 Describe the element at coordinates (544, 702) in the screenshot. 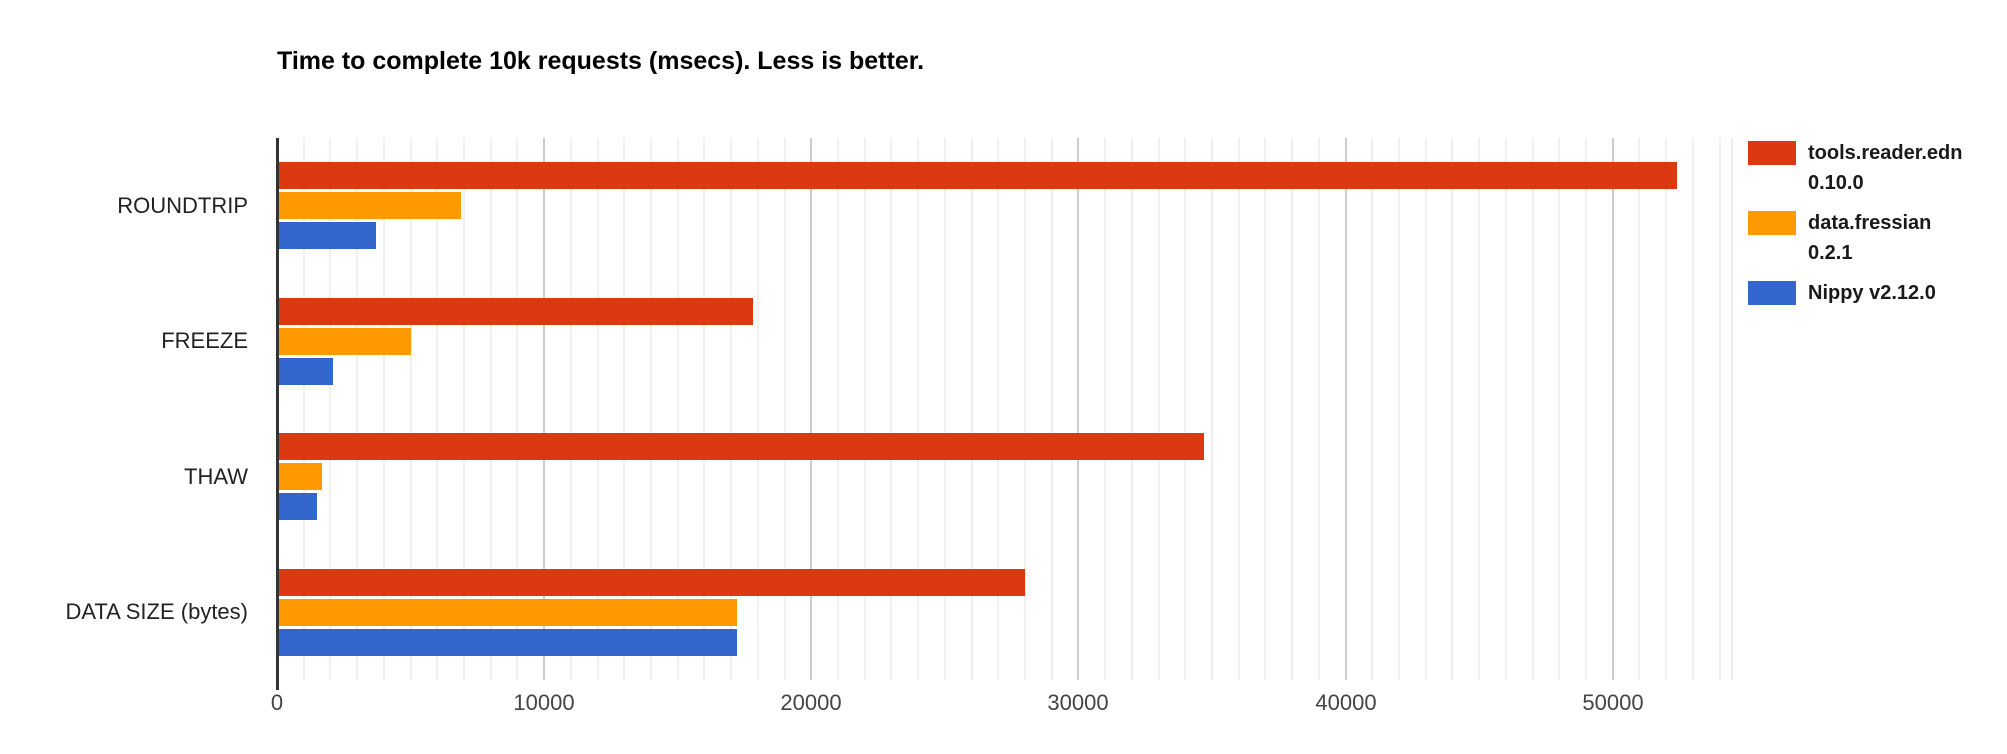

I see `x-tick-label-10000: 10000` at that location.